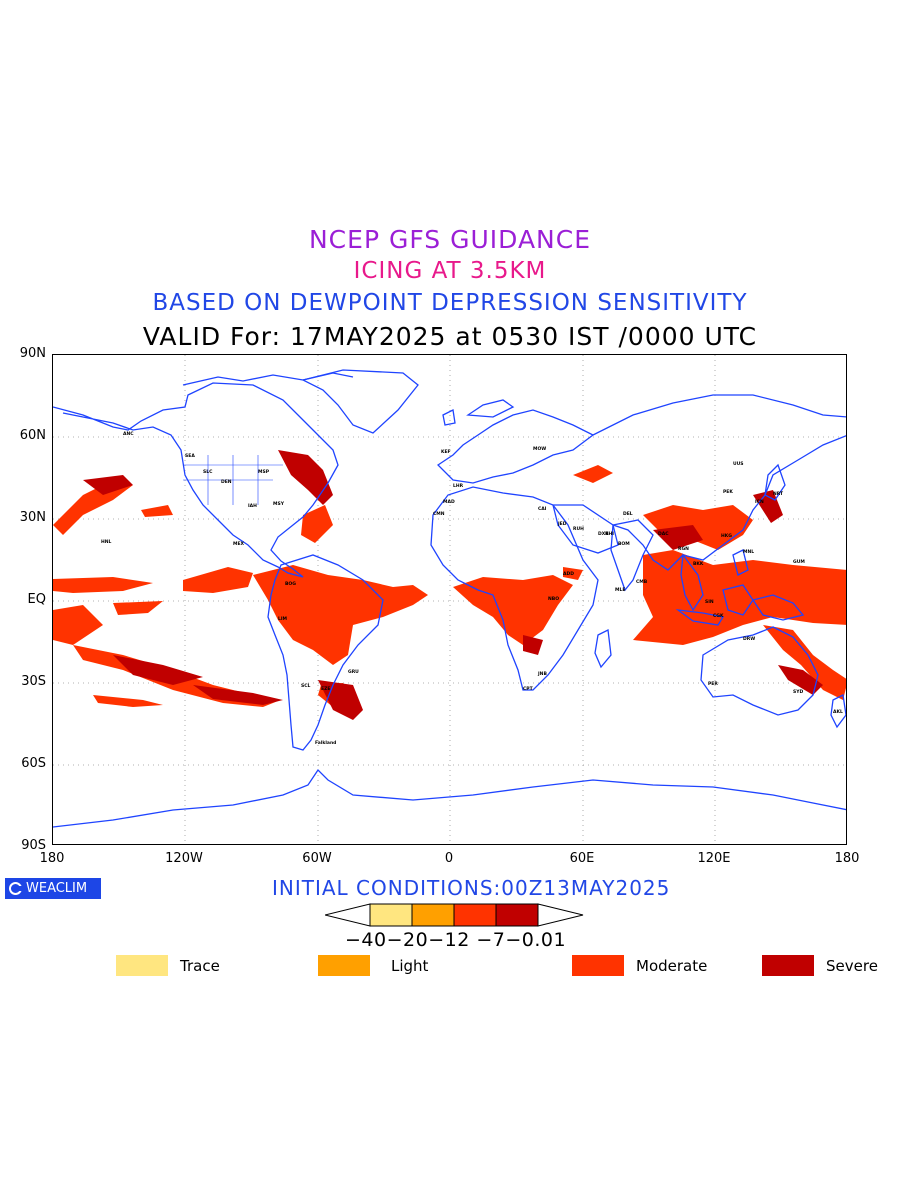 The height and width of the screenshot is (1200, 900). What do you see at coordinates (542, 509) in the screenshot?
I see `station-label: CAI` at bounding box center [542, 509].